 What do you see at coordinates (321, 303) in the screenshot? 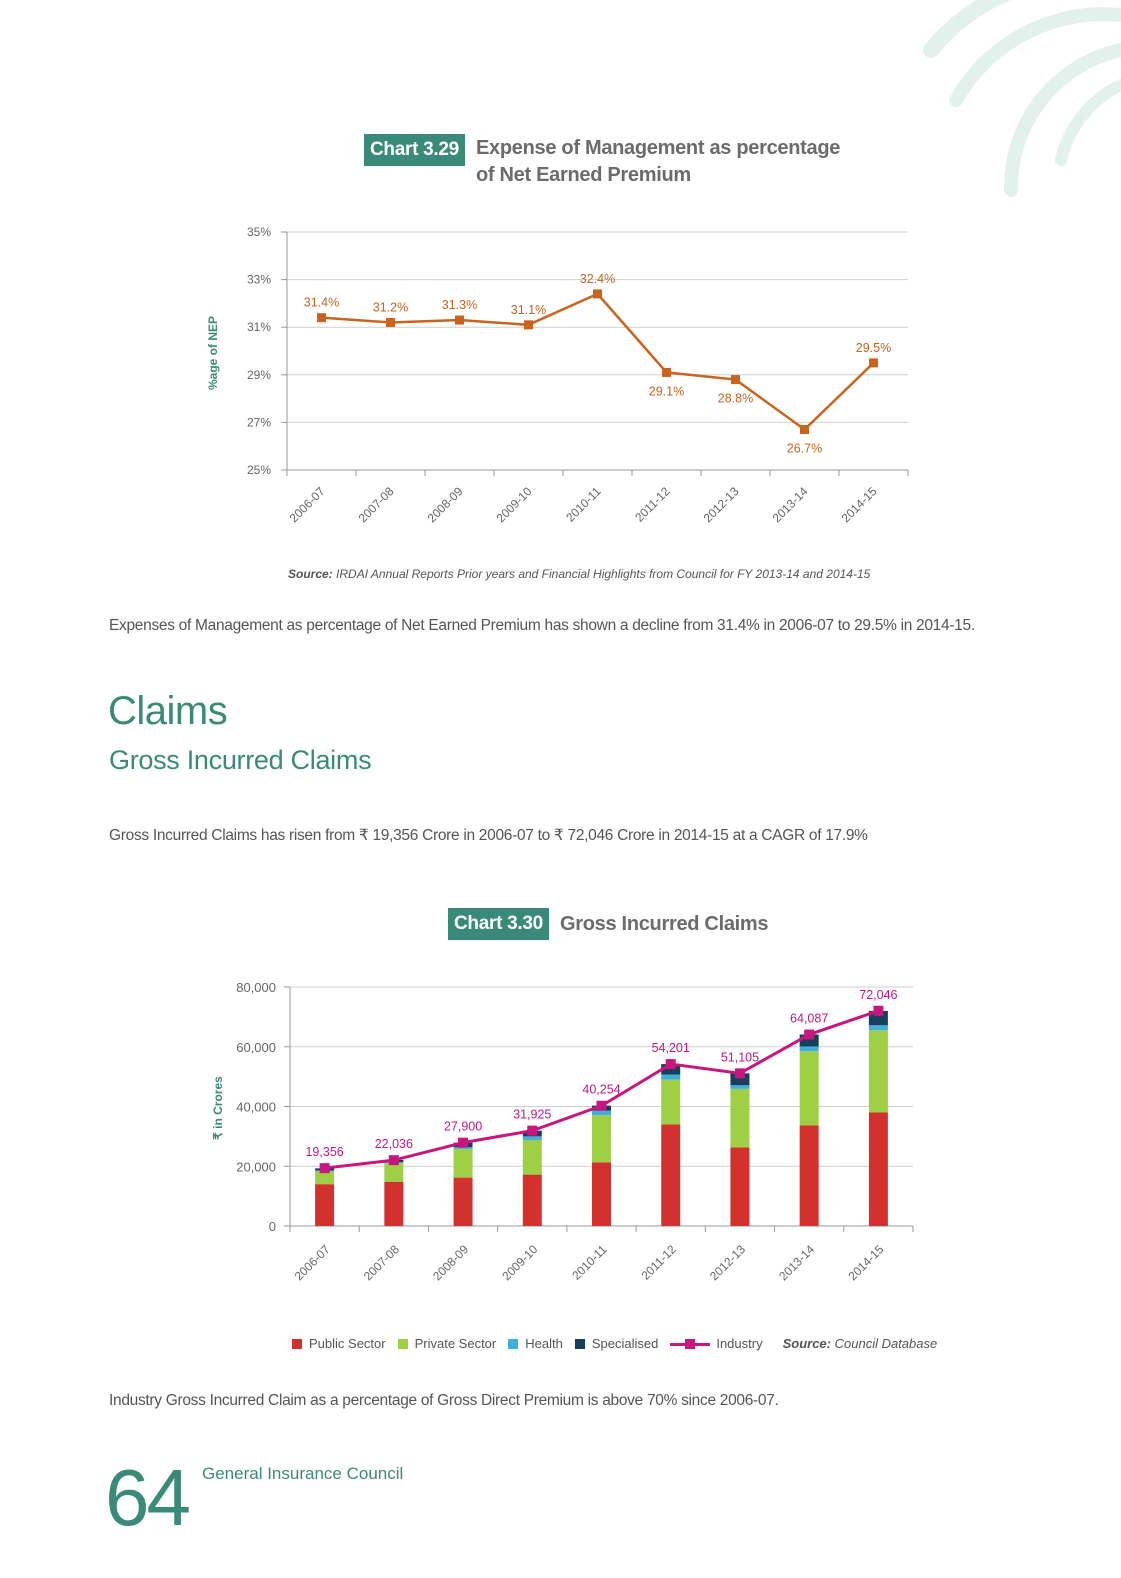
I see `data-label: 31.4%` at bounding box center [321, 303].